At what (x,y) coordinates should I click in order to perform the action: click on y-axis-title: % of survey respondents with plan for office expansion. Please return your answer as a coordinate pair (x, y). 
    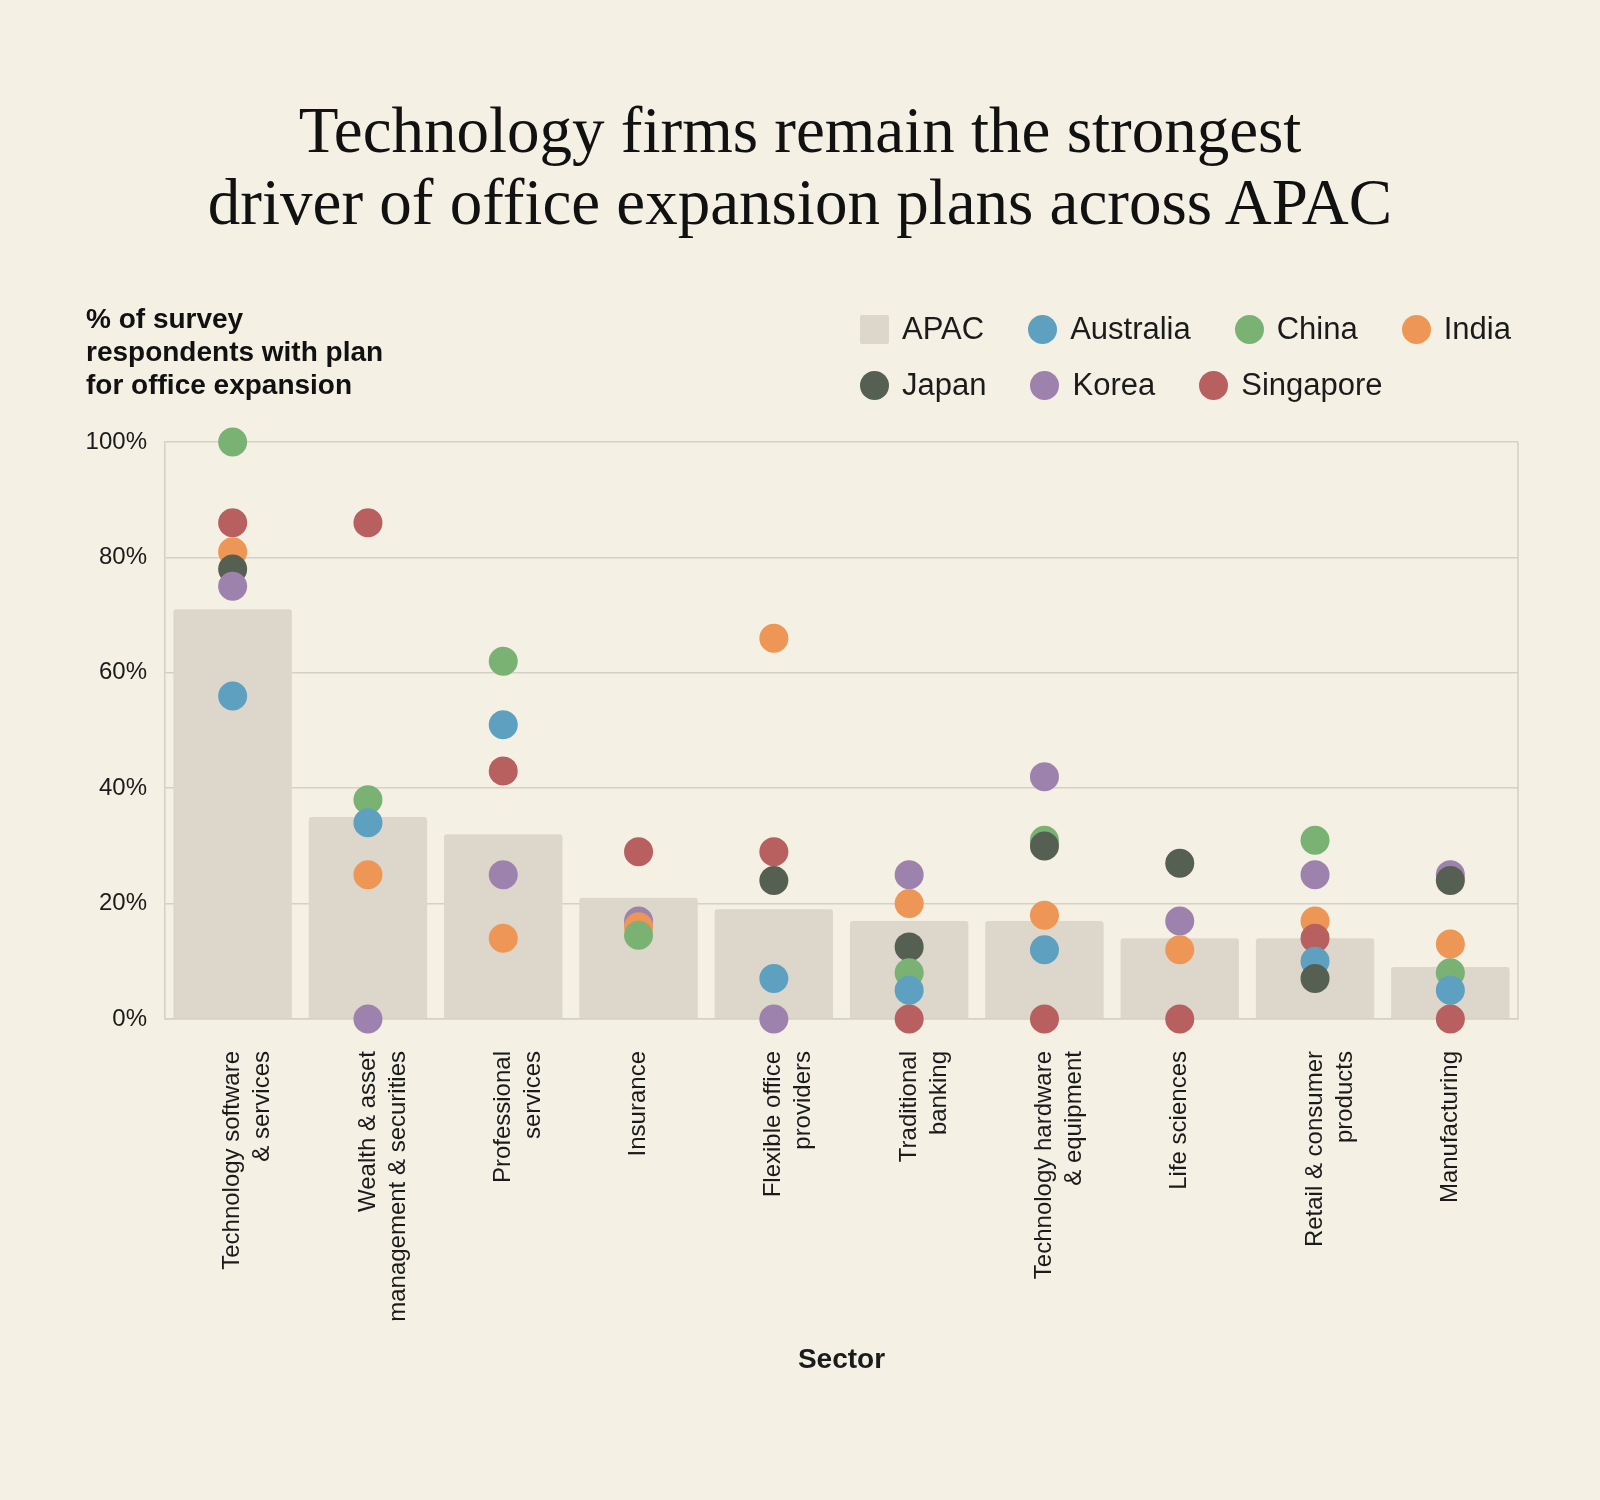
    Looking at the image, I should click on (235, 351).